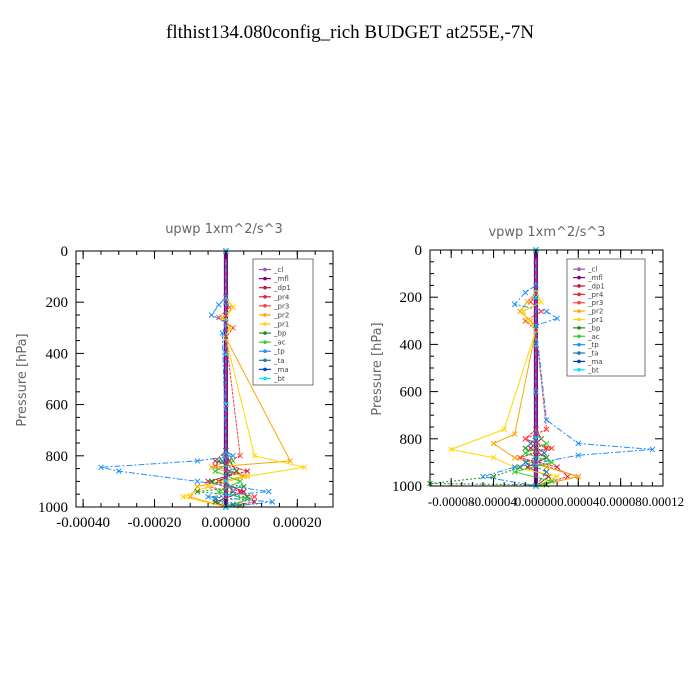 This screenshot has height=700, width=700. I want to click on legend-label: _pr2, so click(281, 315).